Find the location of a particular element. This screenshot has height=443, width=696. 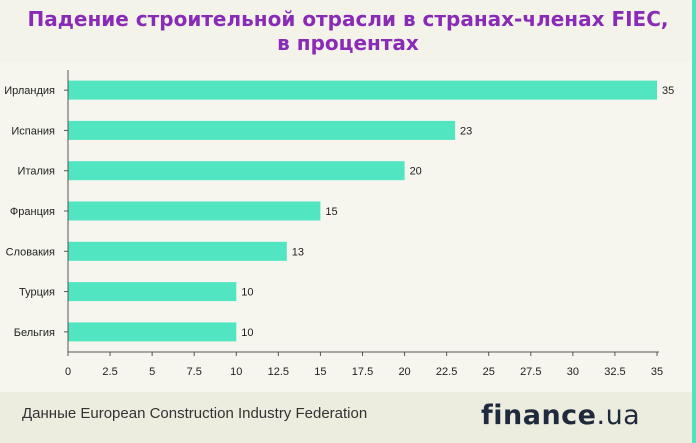

category-label: Ирландия is located at coordinates (29, 91).